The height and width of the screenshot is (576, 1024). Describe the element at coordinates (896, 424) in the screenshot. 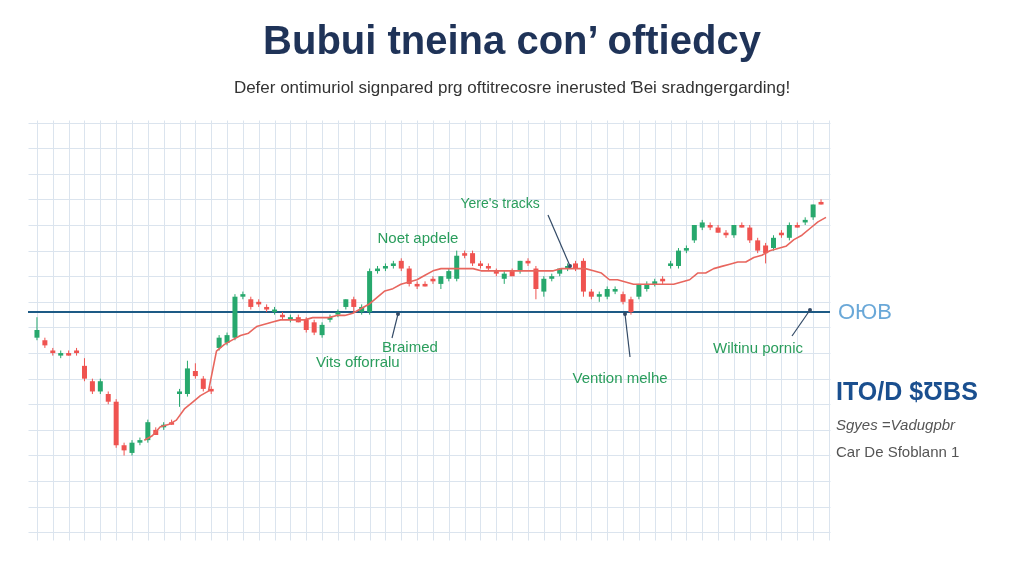

I see `text: Sgyes =Vadugpbr` at that location.